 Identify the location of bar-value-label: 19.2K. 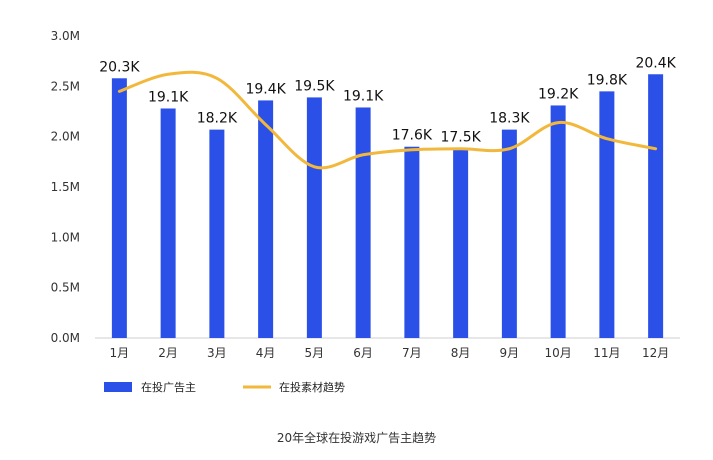
(558, 94).